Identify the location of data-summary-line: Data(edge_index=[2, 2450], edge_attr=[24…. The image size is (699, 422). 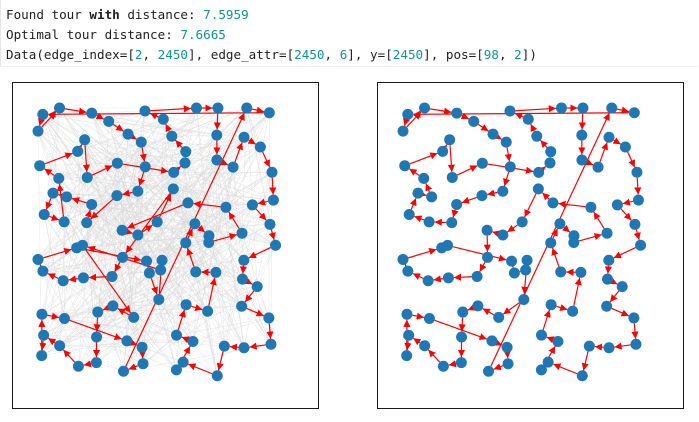
(271, 55).